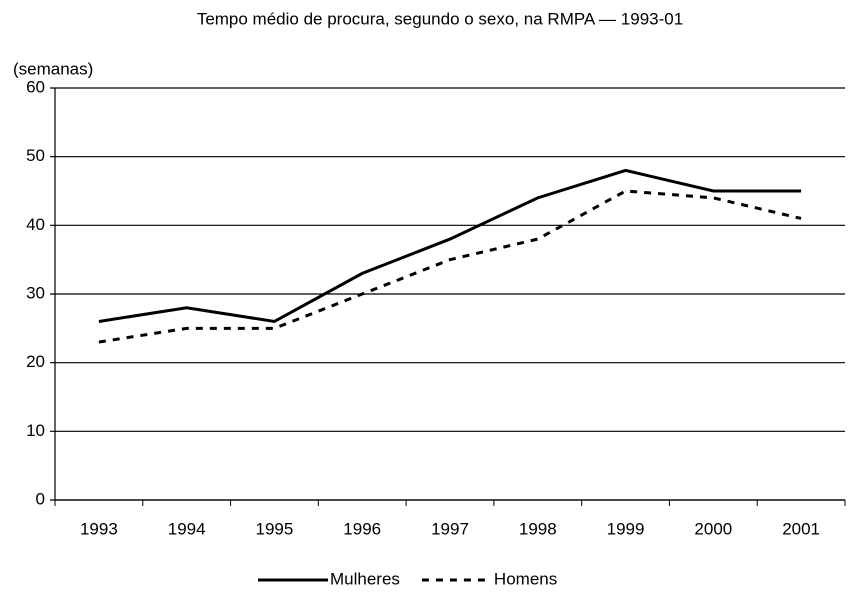  Describe the element at coordinates (53, 68) in the screenshot. I see `y-axis-label: (semanas)` at that location.